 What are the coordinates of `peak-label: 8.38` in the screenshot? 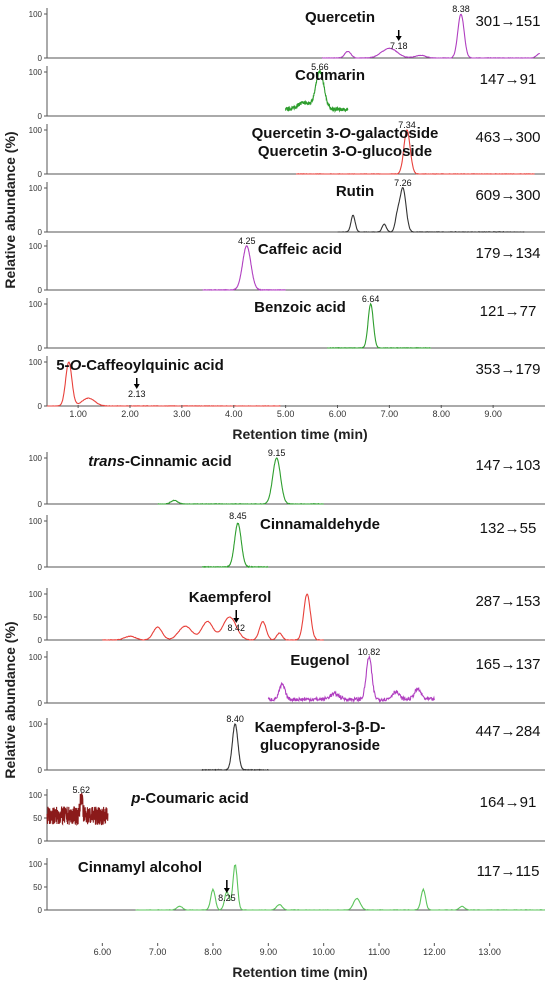 It's located at (461, 9).